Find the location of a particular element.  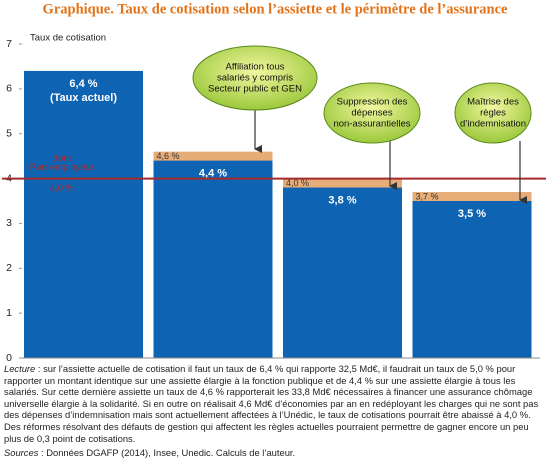

callout-text: règles is located at coordinates (493, 113).